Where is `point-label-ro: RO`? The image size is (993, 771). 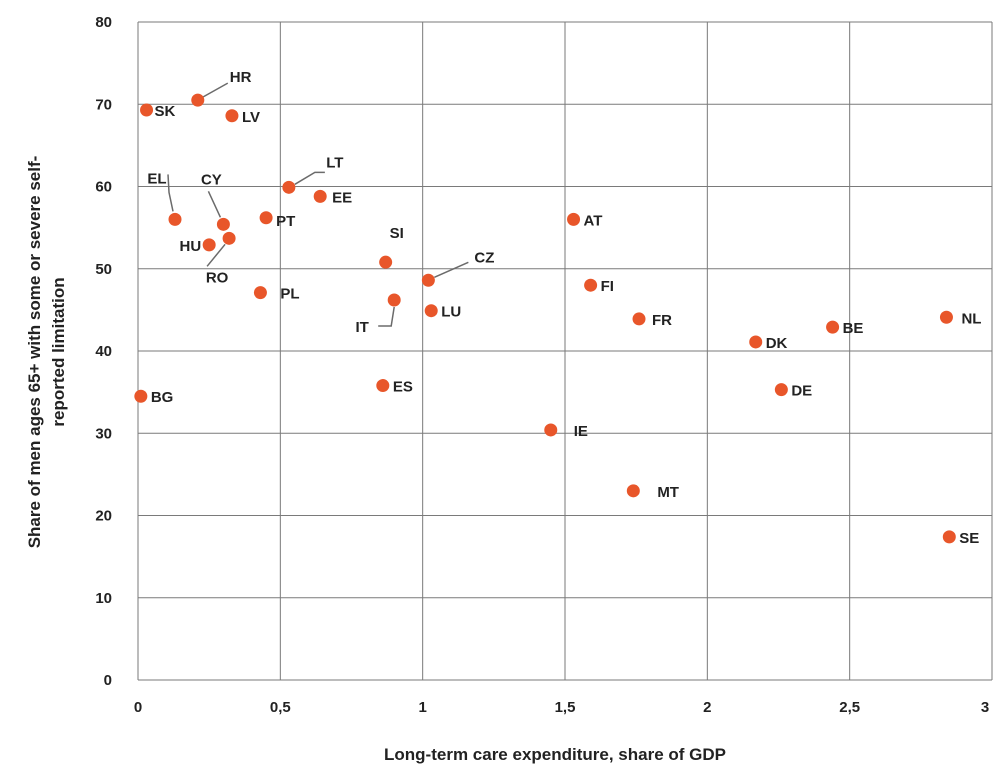 point-label-ro: RO is located at coordinates (217, 277).